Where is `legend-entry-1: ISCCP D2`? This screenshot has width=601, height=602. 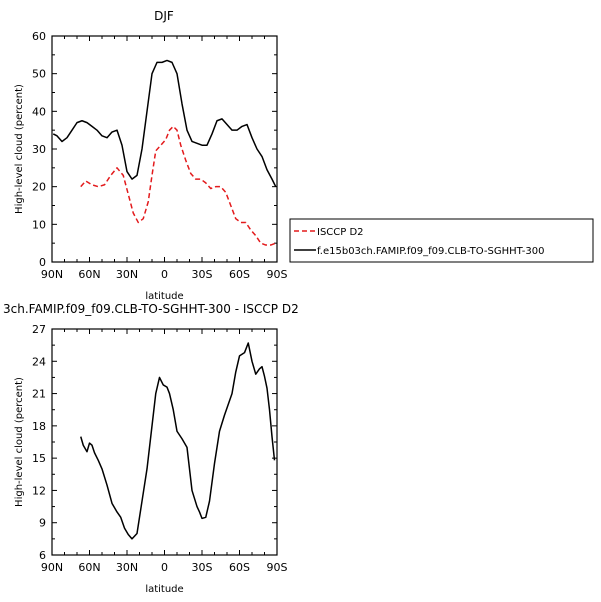 legend-entry-1: ISCCP D2 is located at coordinates (340, 232).